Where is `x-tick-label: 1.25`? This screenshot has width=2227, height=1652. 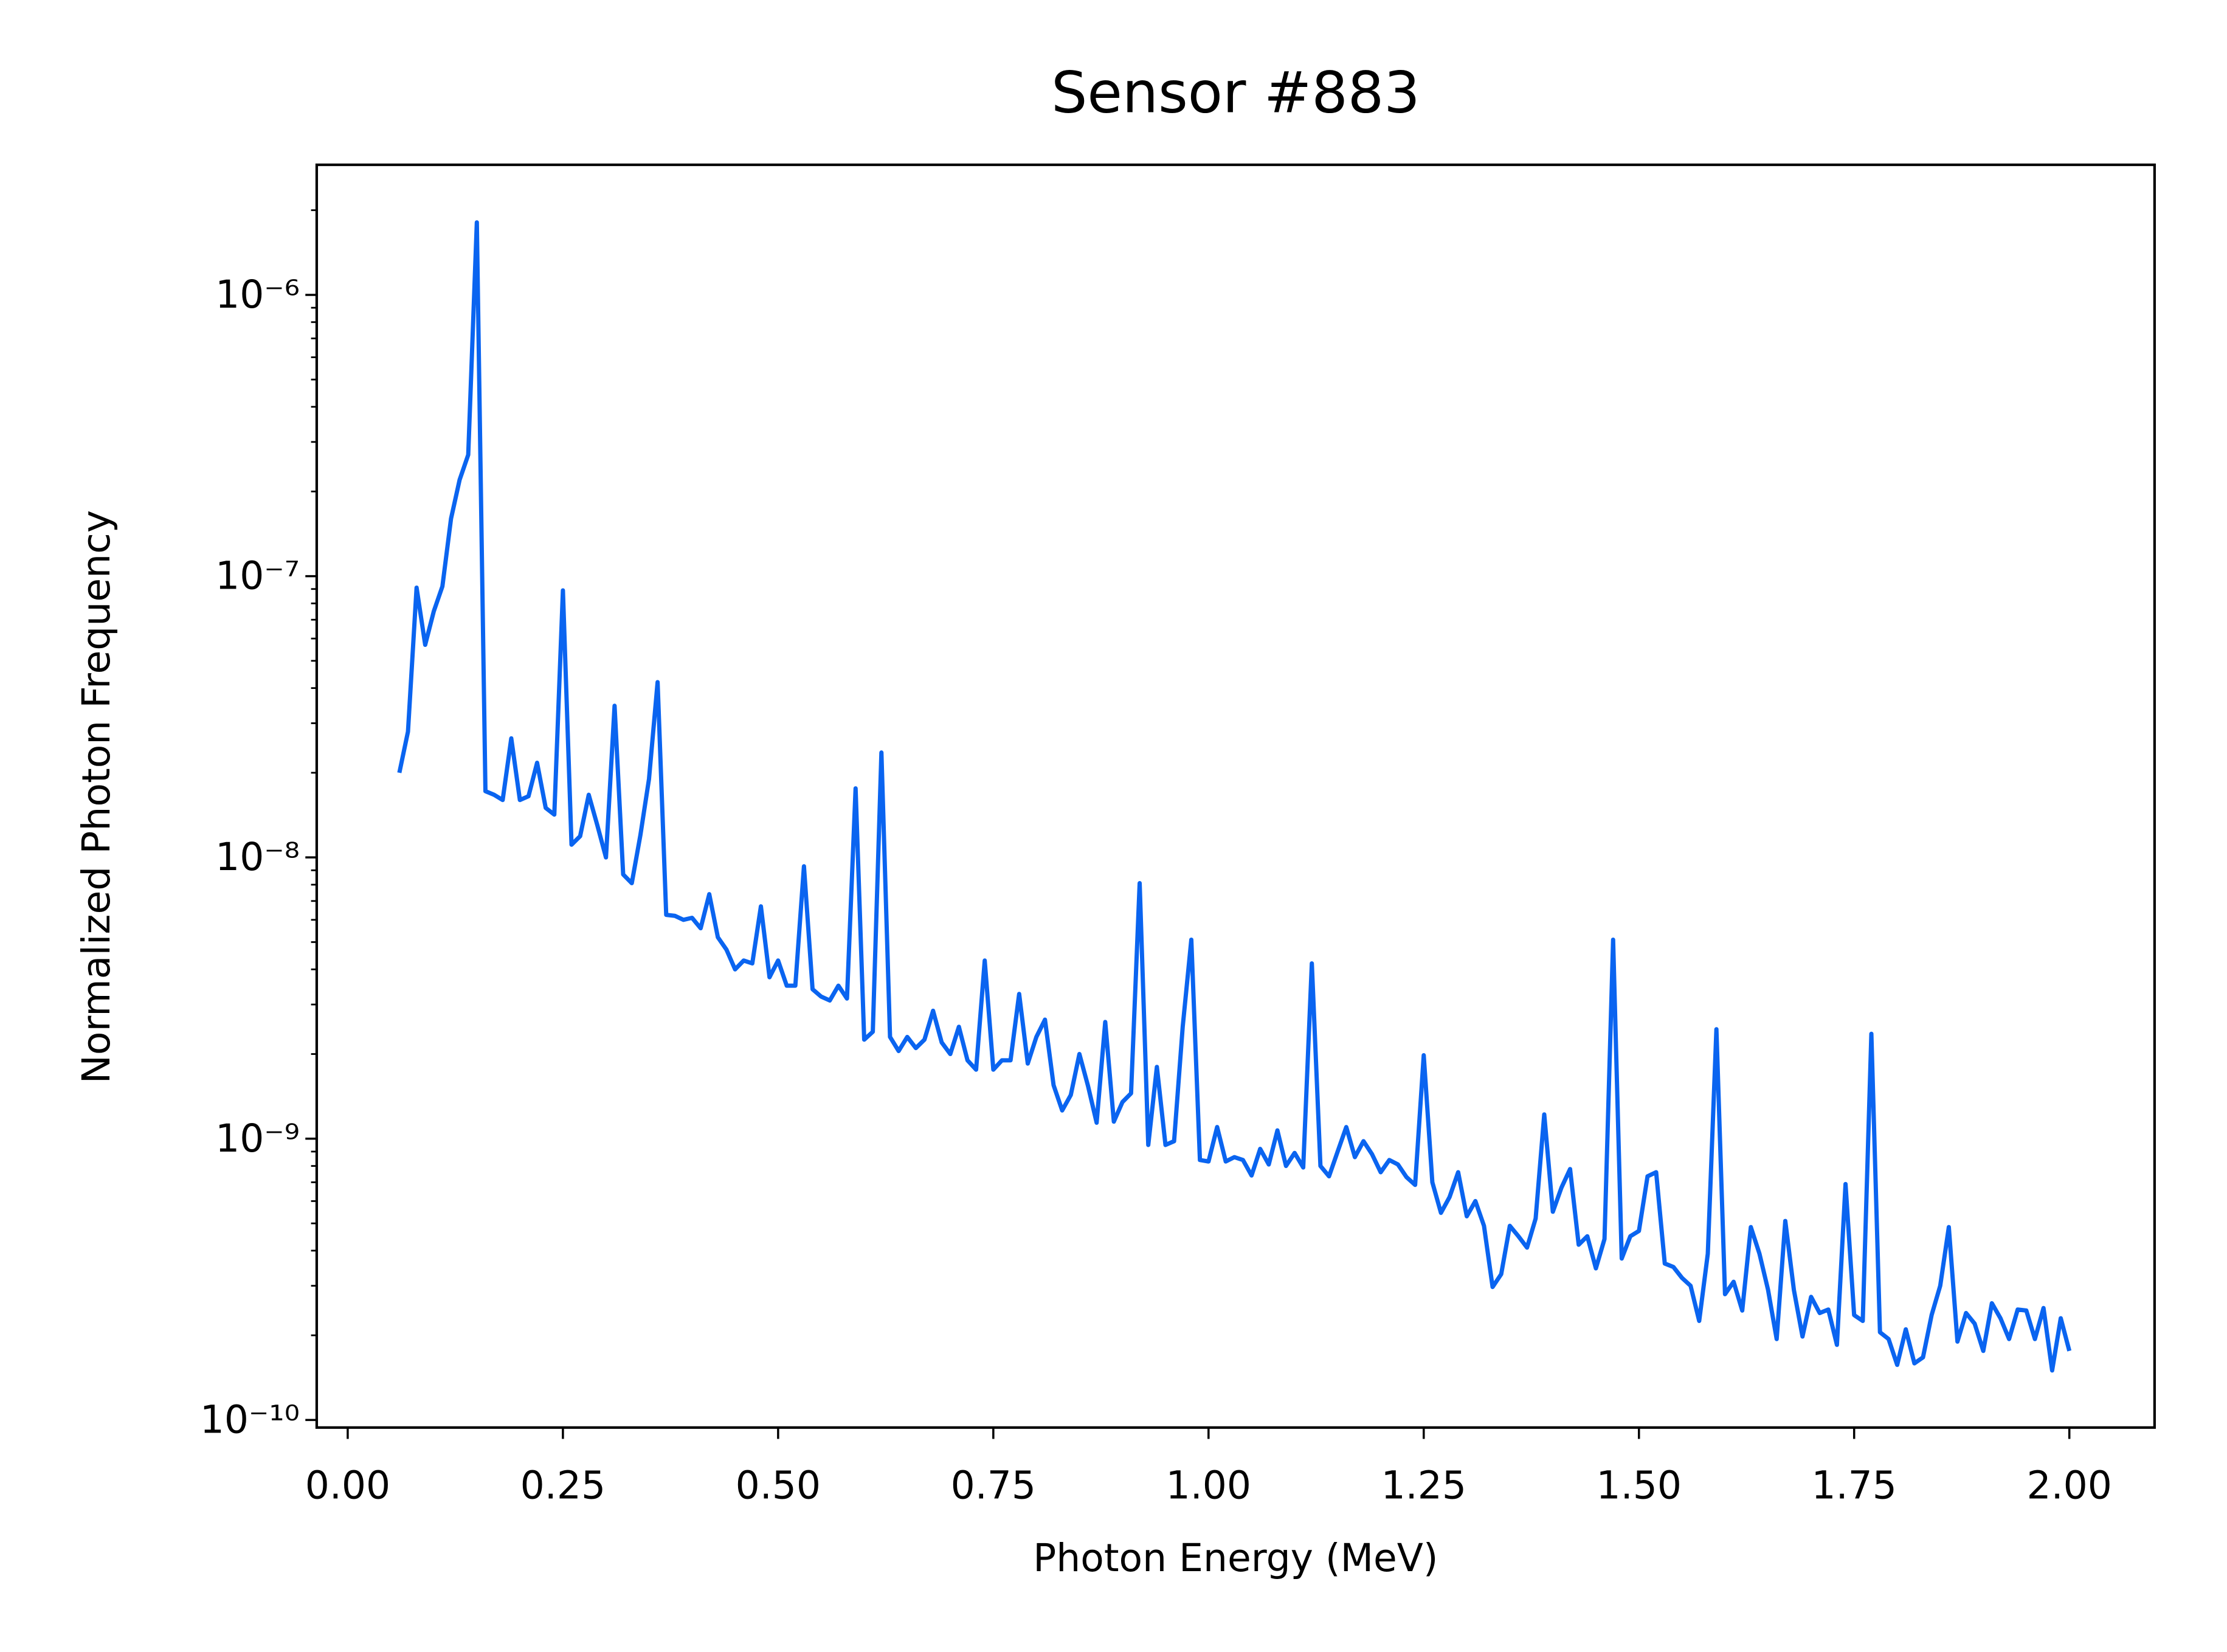 x-tick-label: 1.25 is located at coordinates (1423, 1485).